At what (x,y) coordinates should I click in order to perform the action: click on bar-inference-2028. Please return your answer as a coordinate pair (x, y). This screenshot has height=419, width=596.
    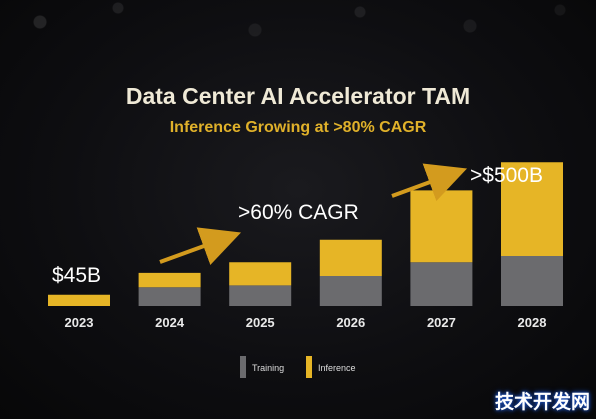
    Looking at the image, I should click on (532, 209).